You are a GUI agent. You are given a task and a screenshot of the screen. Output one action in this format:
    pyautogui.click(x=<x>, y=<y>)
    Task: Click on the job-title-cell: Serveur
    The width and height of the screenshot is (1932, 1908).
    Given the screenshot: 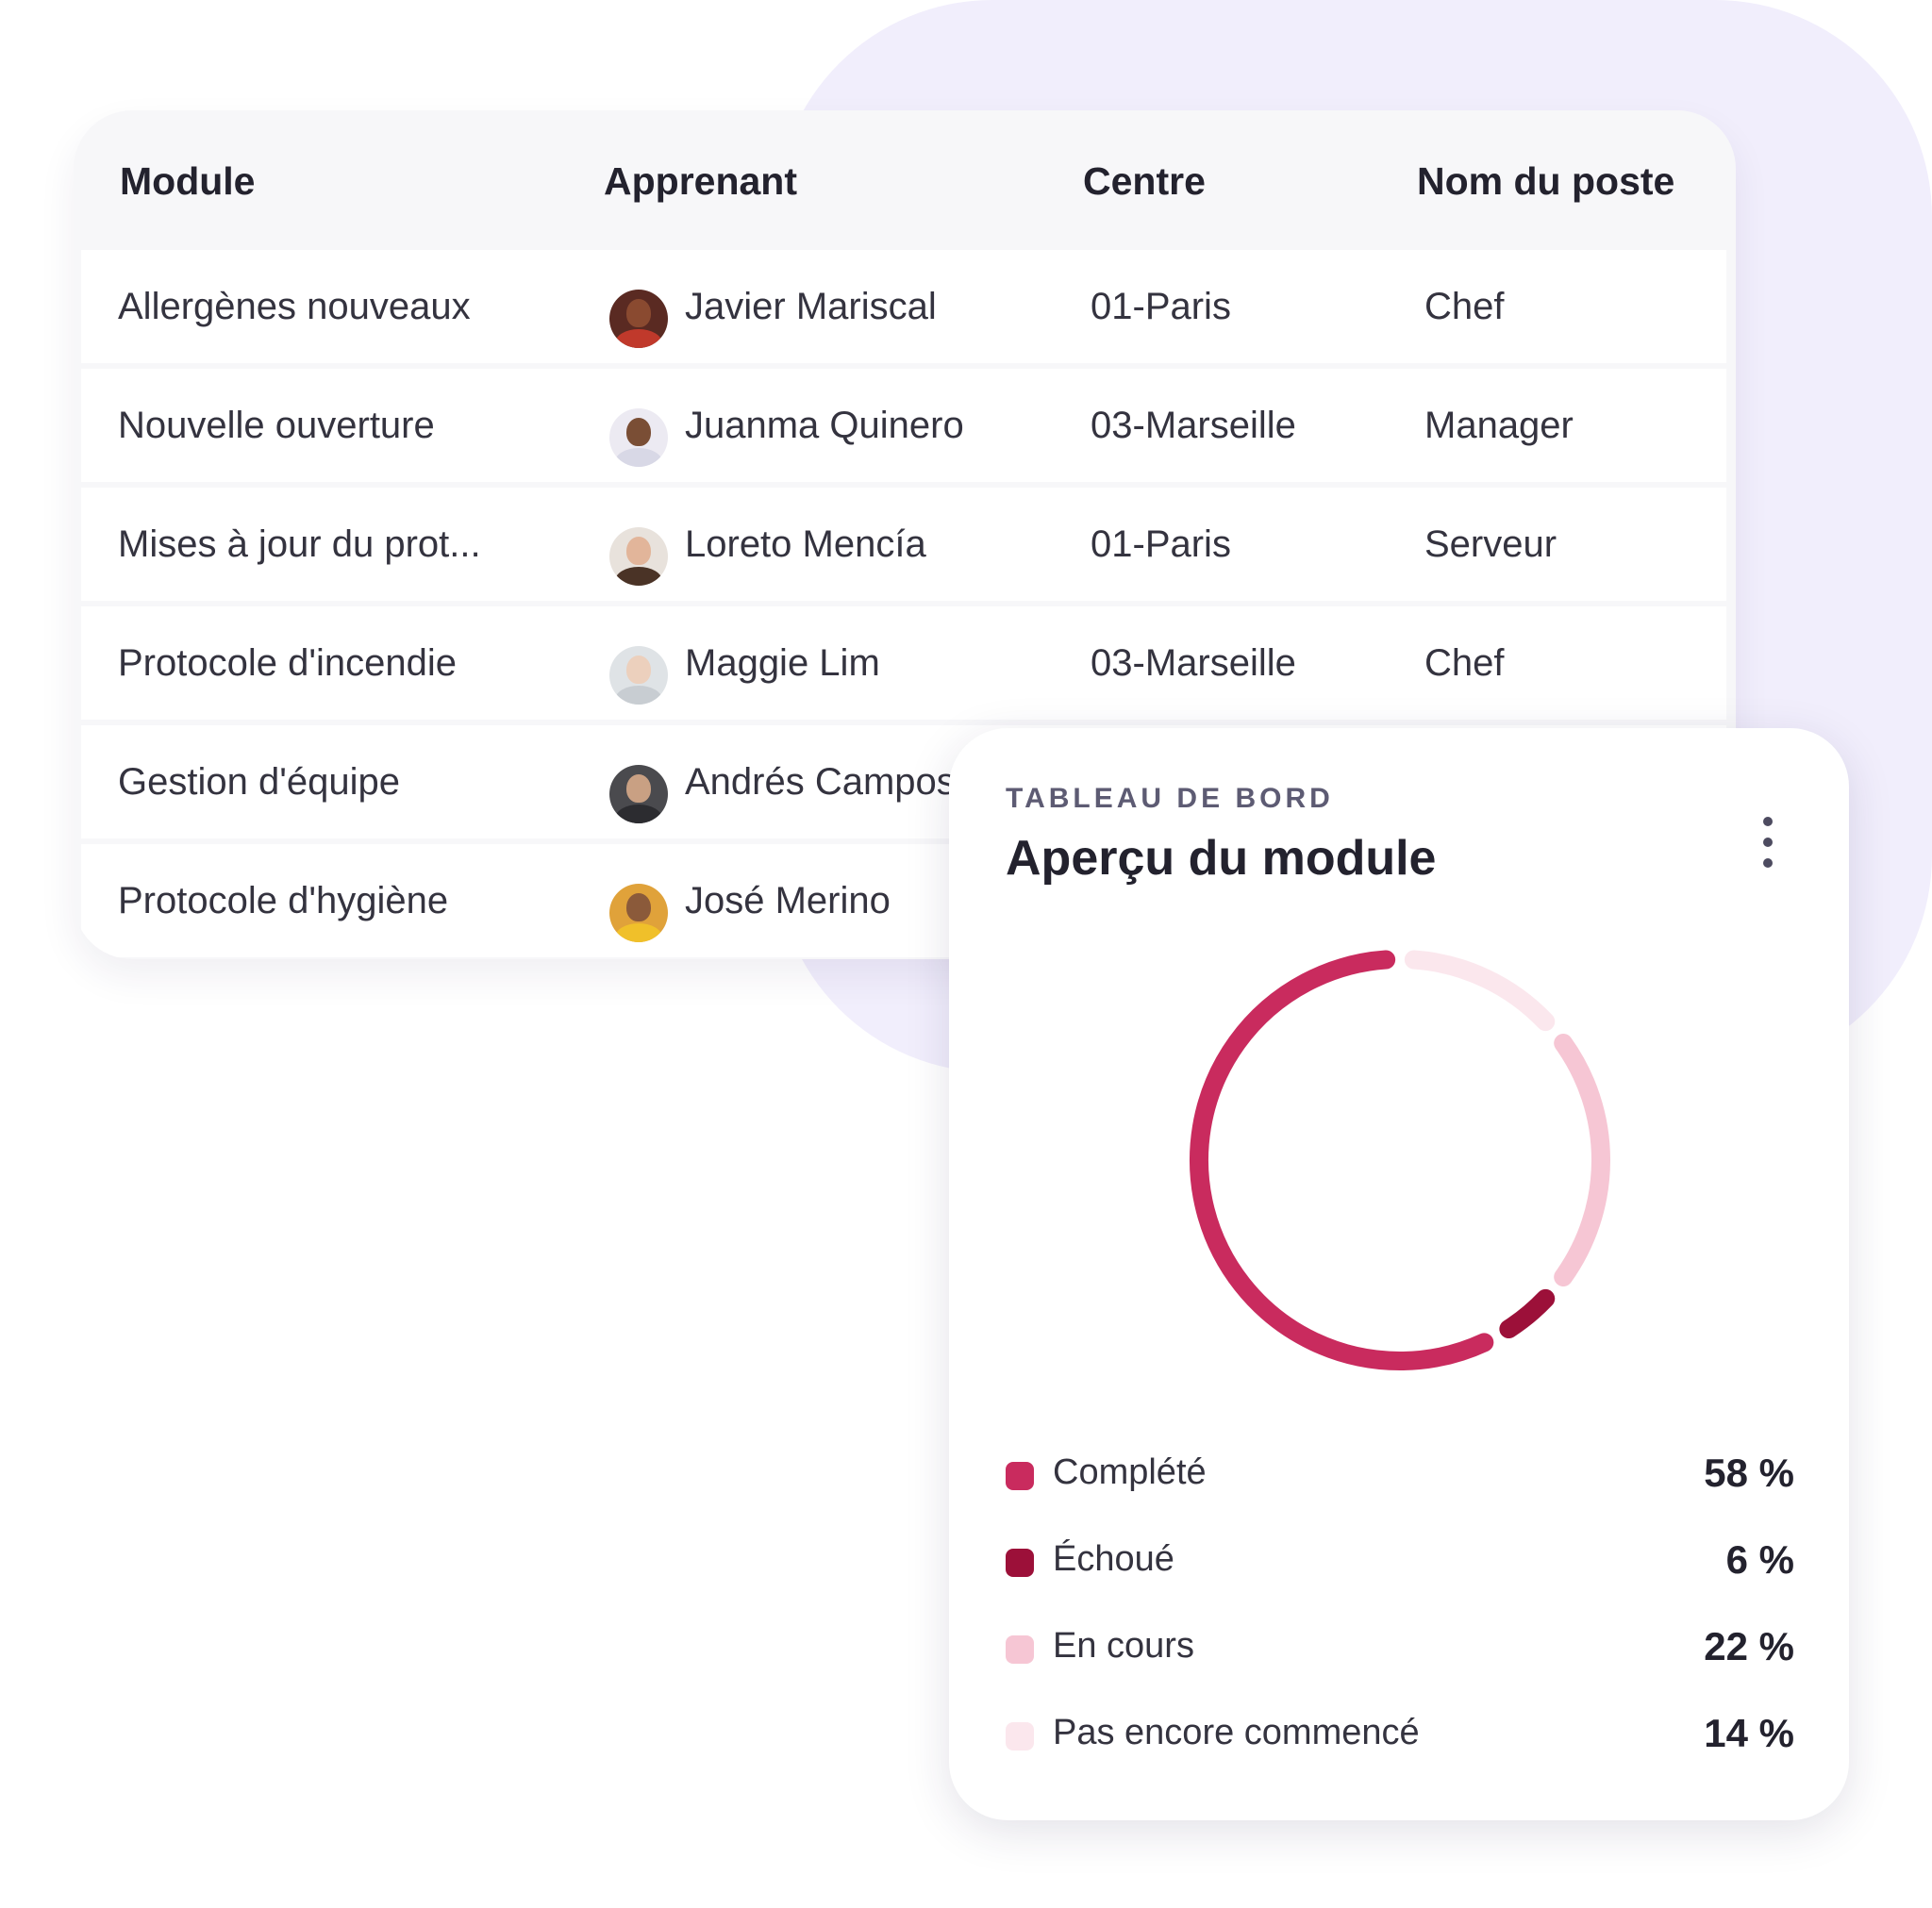 What is the action you would take?
    pyautogui.click(x=1491, y=544)
    